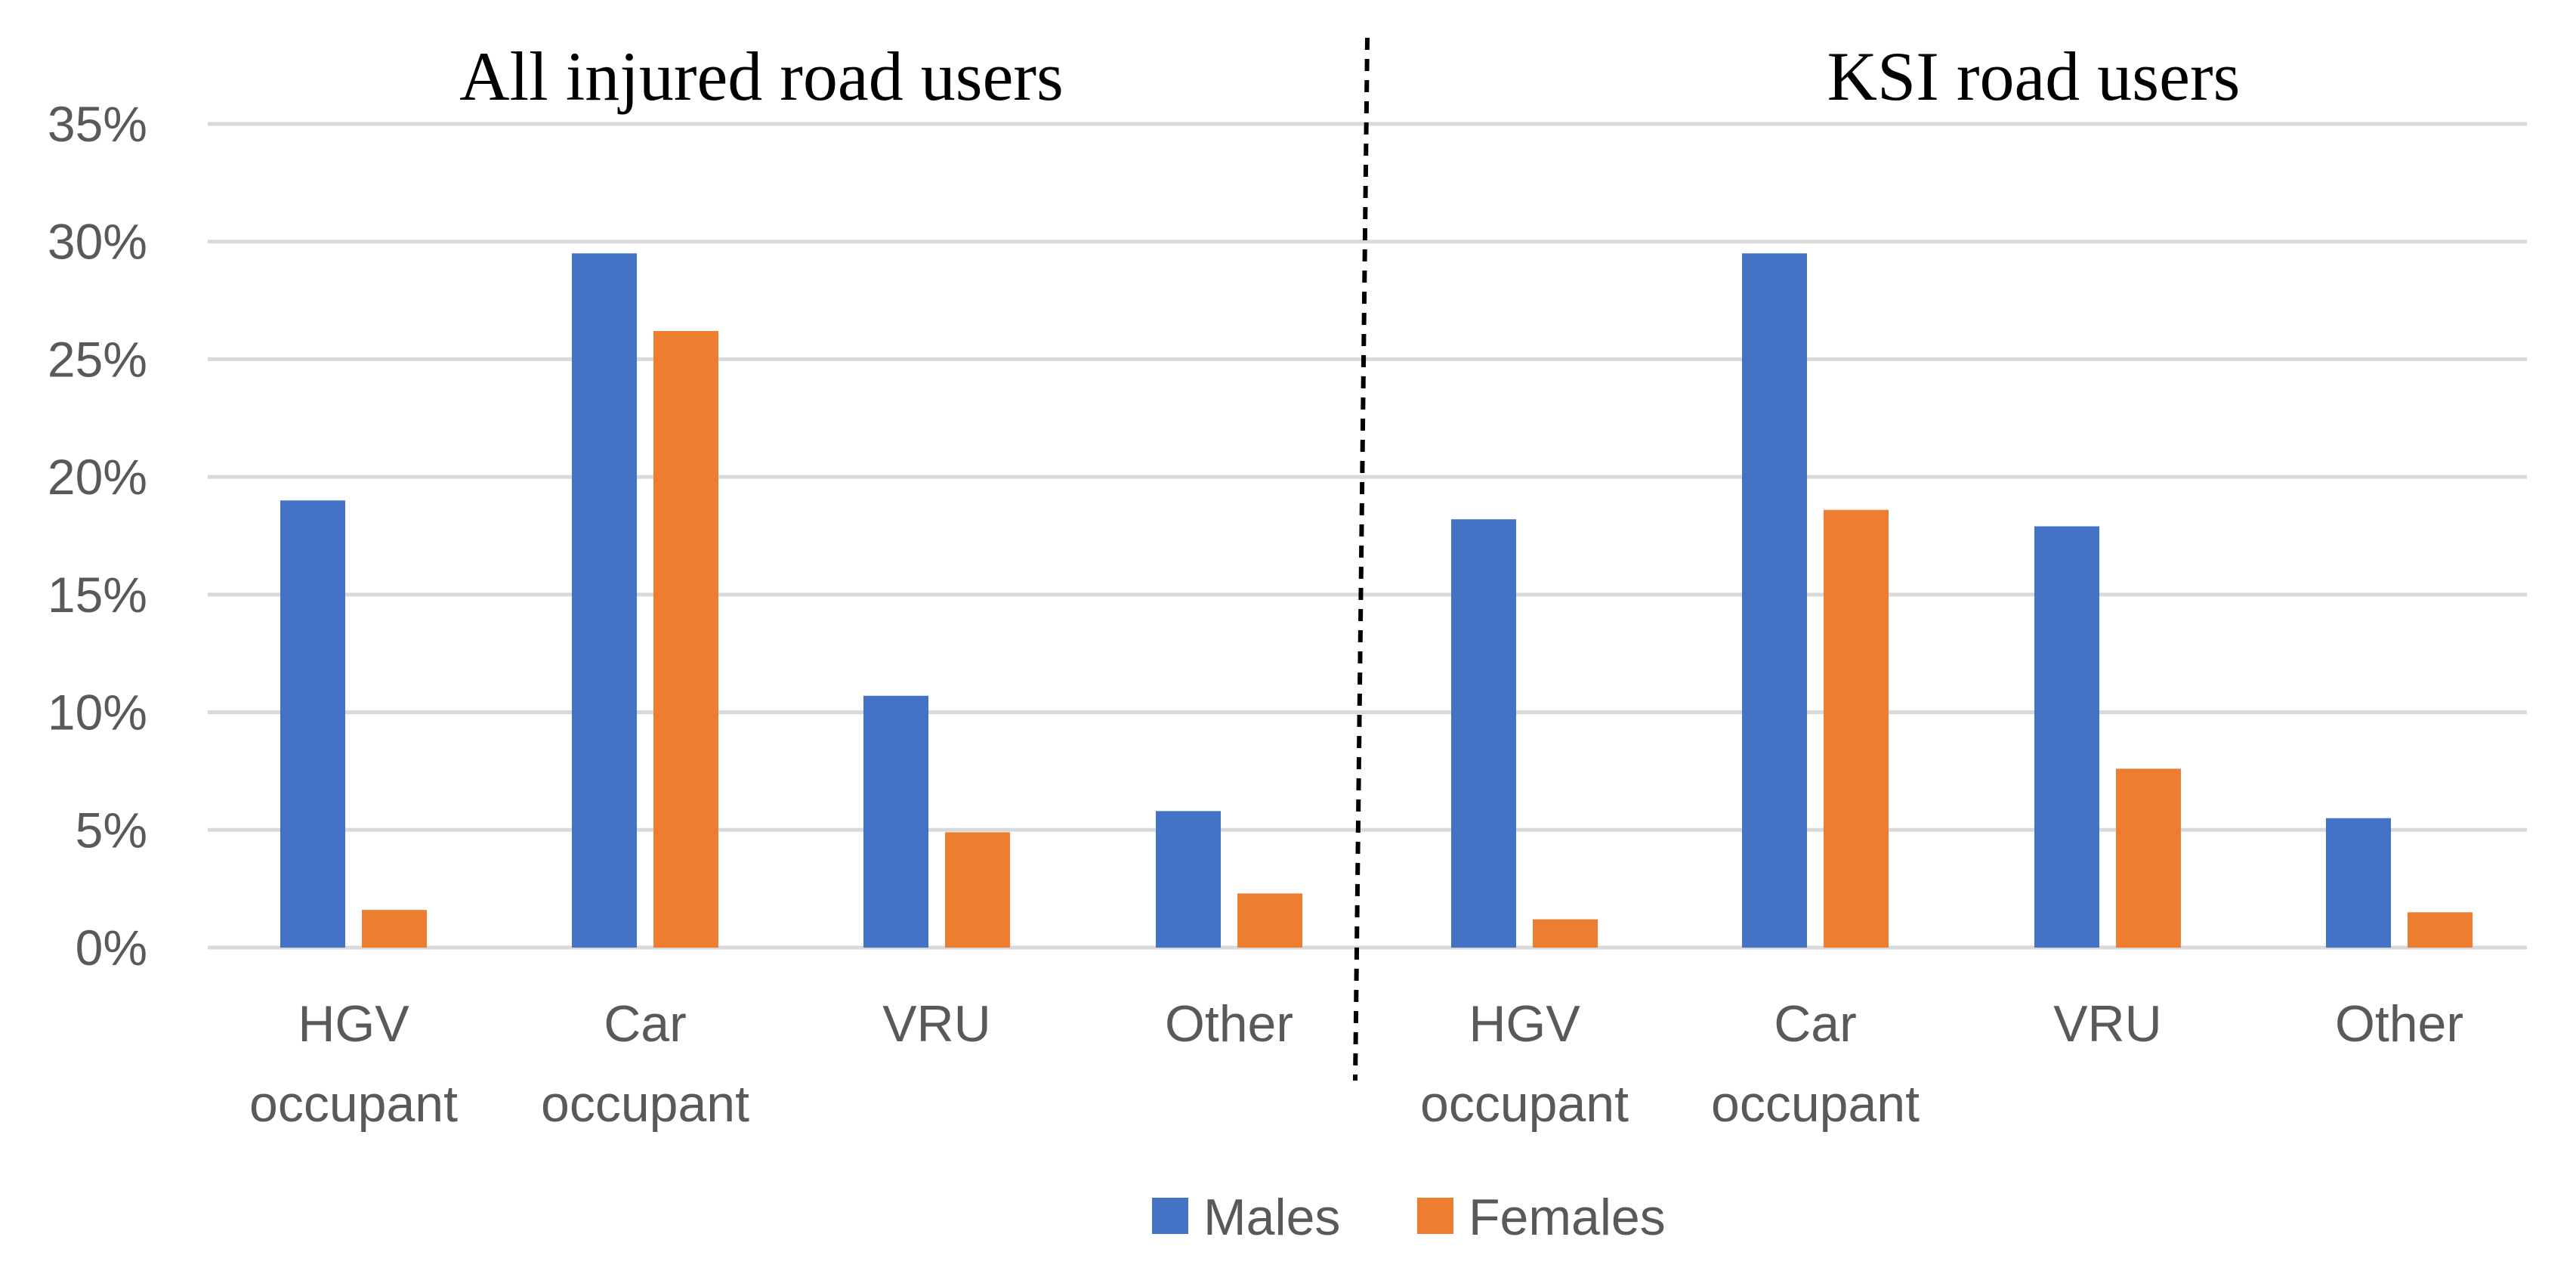 The height and width of the screenshot is (1271, 2576). I want to click on y-tick-label: 5%, so click(111, 830).